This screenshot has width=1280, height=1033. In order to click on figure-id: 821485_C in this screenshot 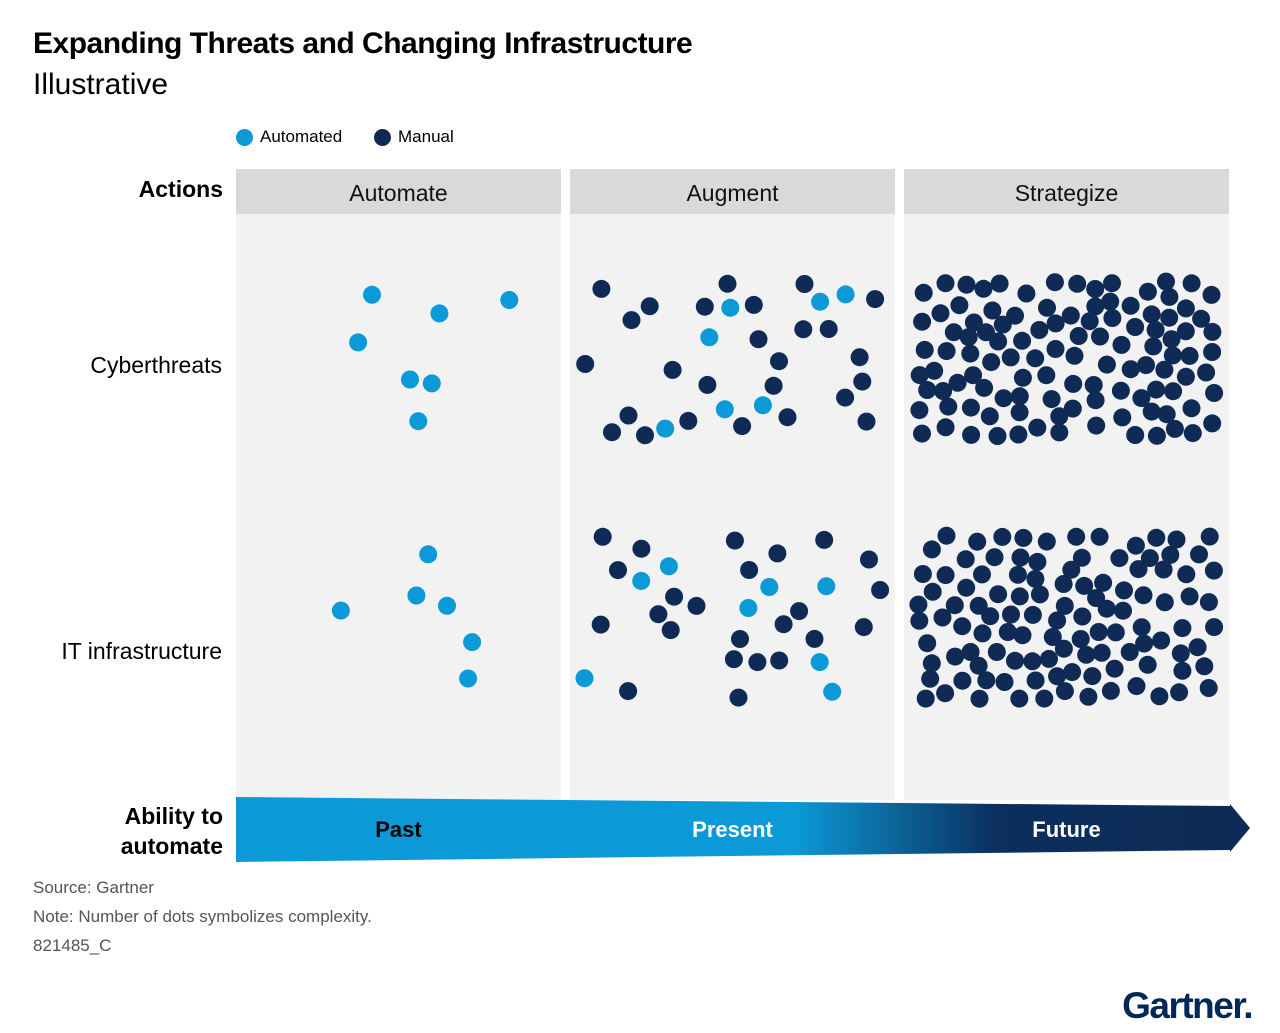, I will do `click(72, 945)`.